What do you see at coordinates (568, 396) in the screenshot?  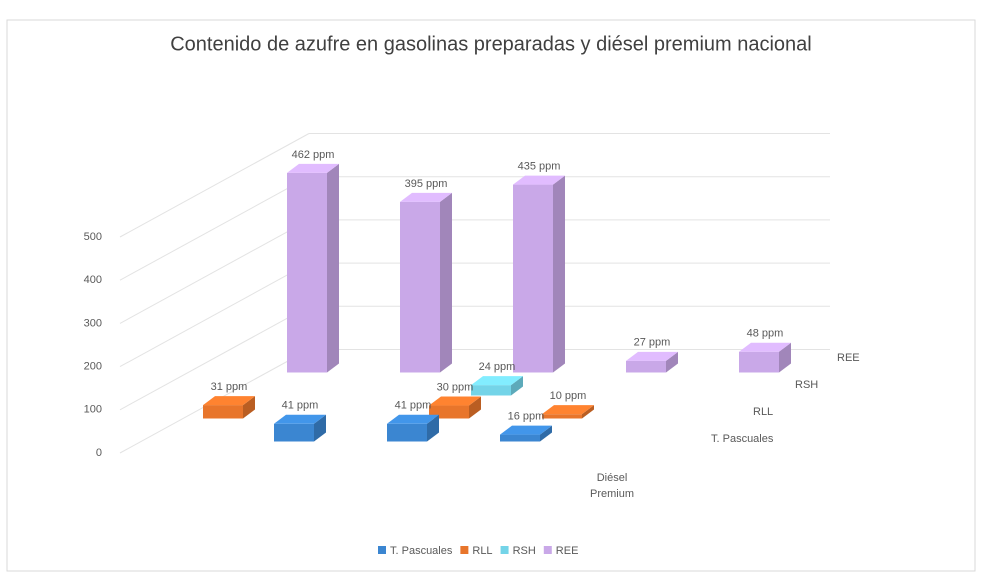 I see `value-label: 10 ppm` at bounding box center [568, 396].